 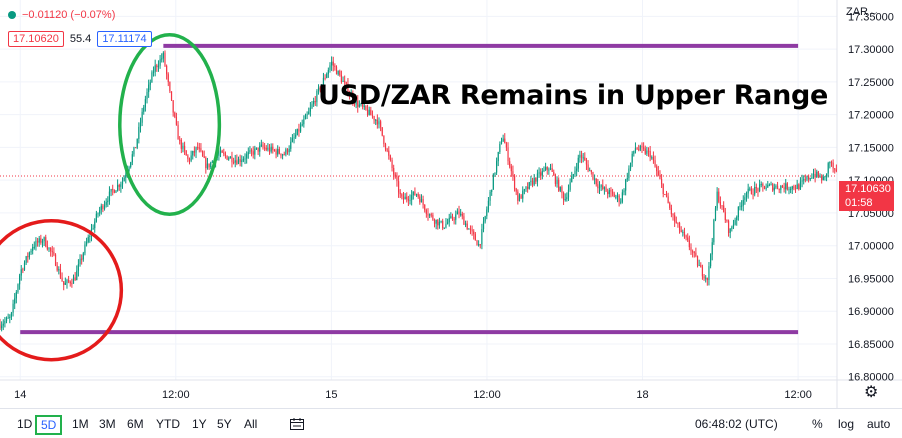 What do you see at coordinates (36, 39) in the screenshot?
I see `bid-price: 17.10620` at bounding box center [36, 39].